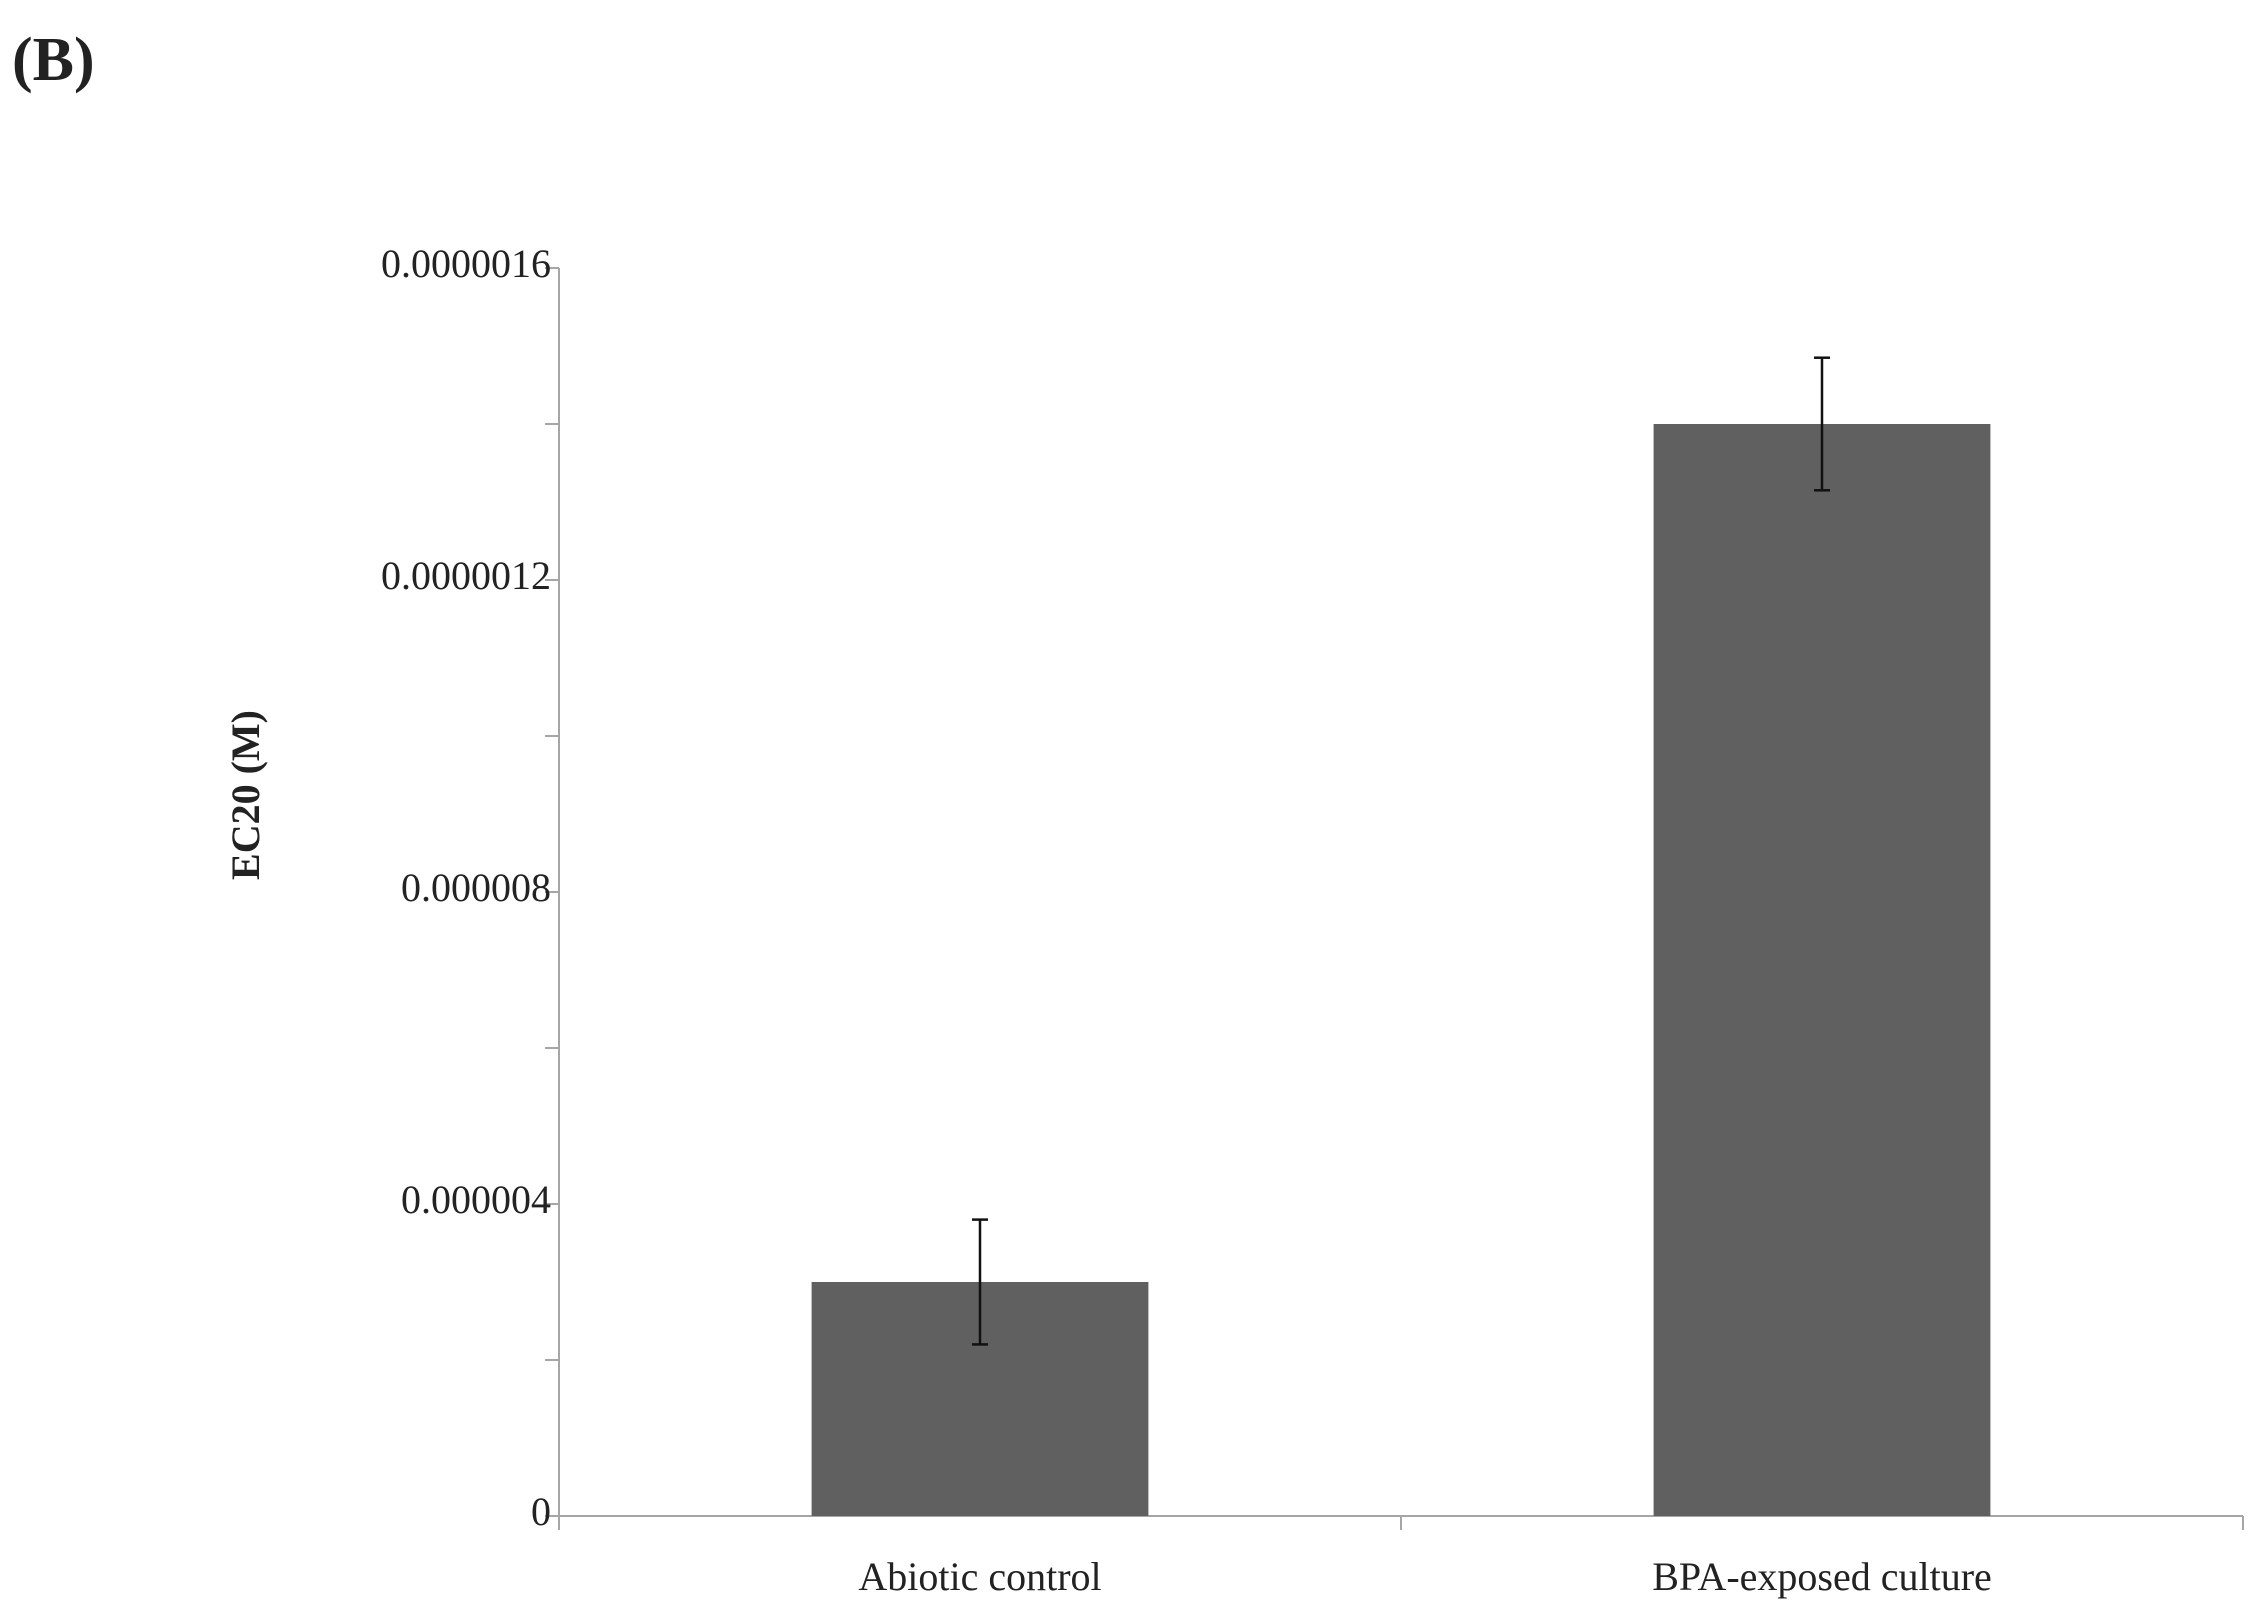  Describe the element at coordinates (466, 263) in the screenshot. I see `y-tick-label: 0.0000016` at that location.